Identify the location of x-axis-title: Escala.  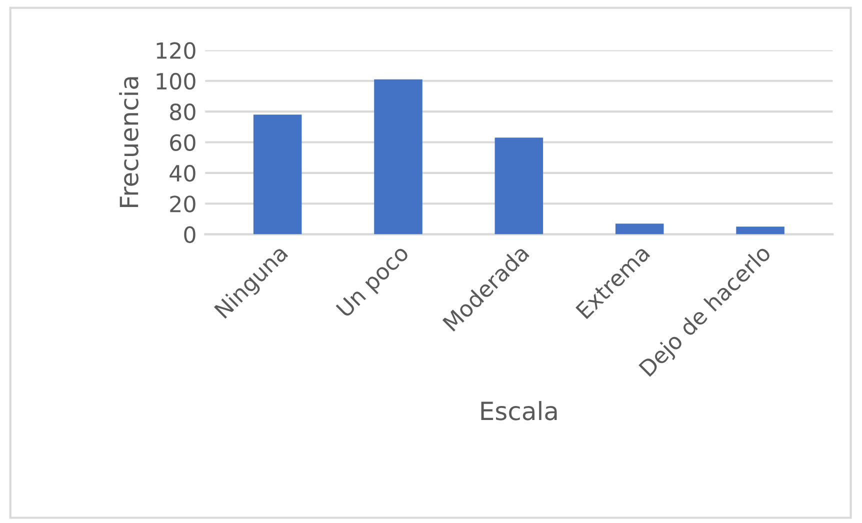
(519, 410).